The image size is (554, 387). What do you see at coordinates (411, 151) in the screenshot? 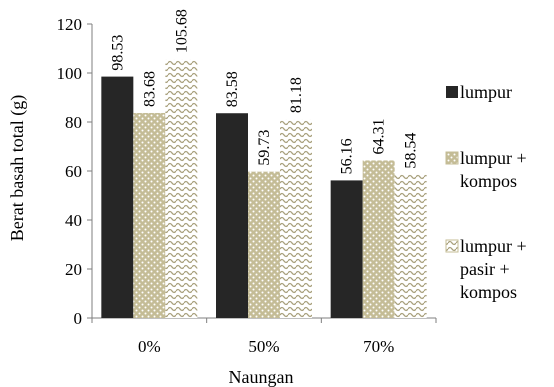
I see `data-label: 58.54` at bounding box center [411, 151].